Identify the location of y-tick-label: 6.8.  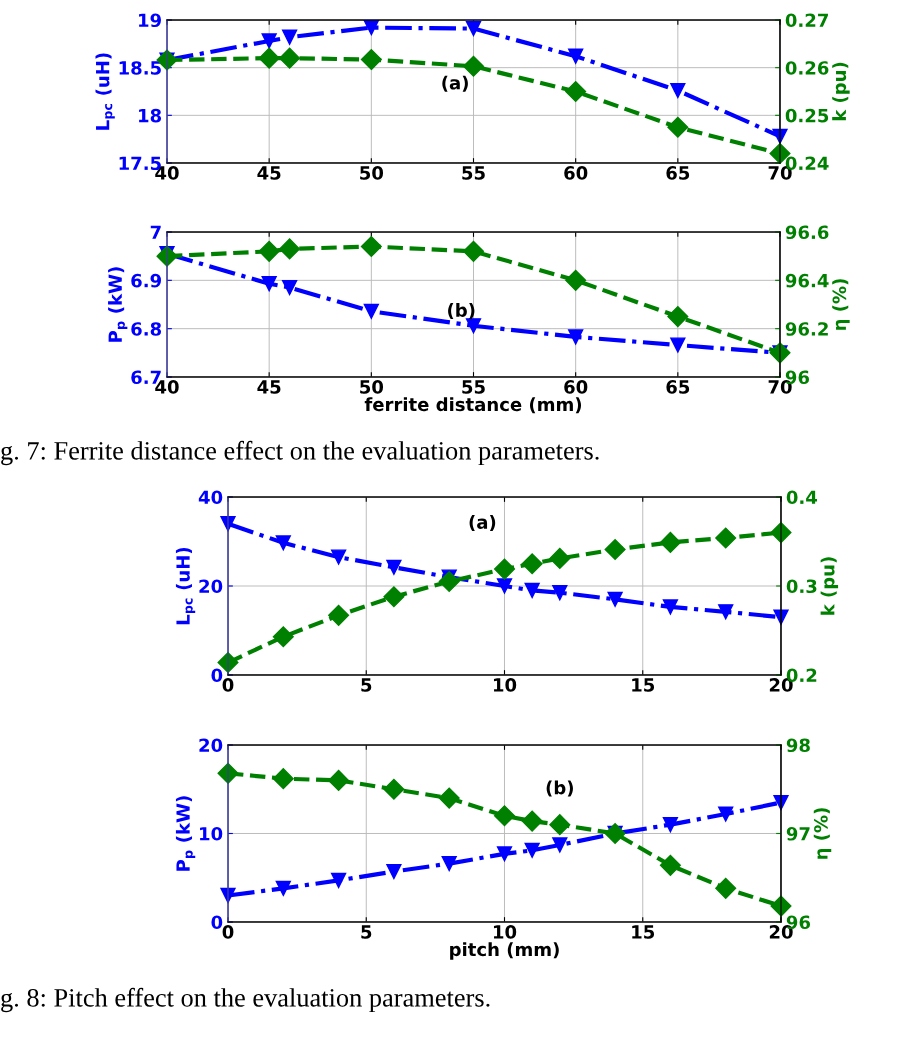
(146, 329).